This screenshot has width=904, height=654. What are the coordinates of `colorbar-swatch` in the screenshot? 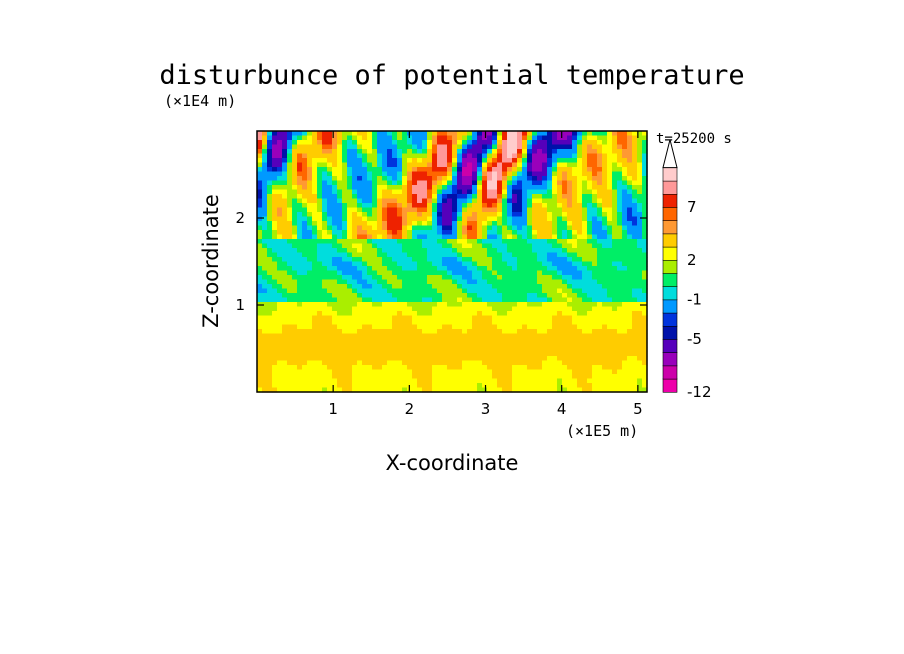 It's located at (670, 174).